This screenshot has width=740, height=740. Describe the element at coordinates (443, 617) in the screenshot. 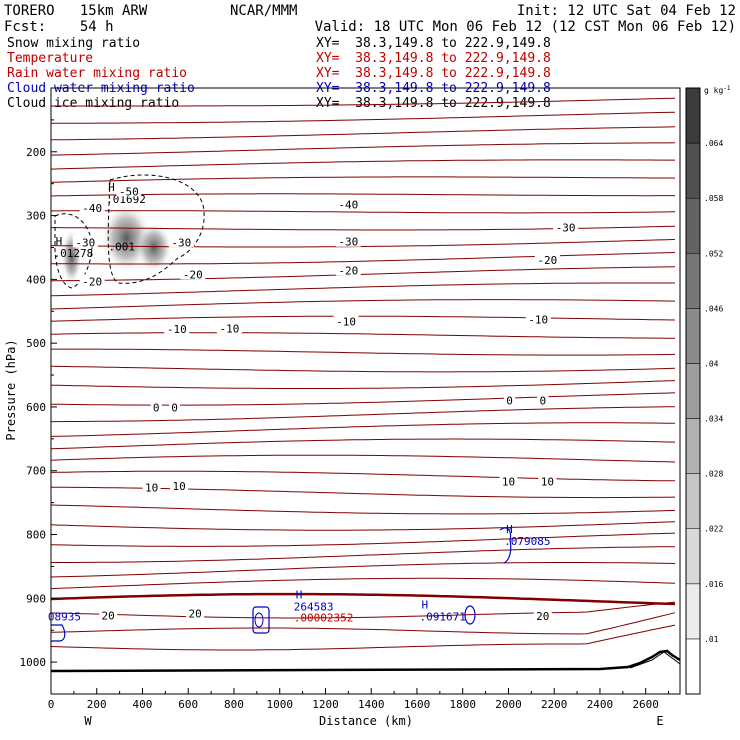

I see `extremum-value: .091671` at that location.